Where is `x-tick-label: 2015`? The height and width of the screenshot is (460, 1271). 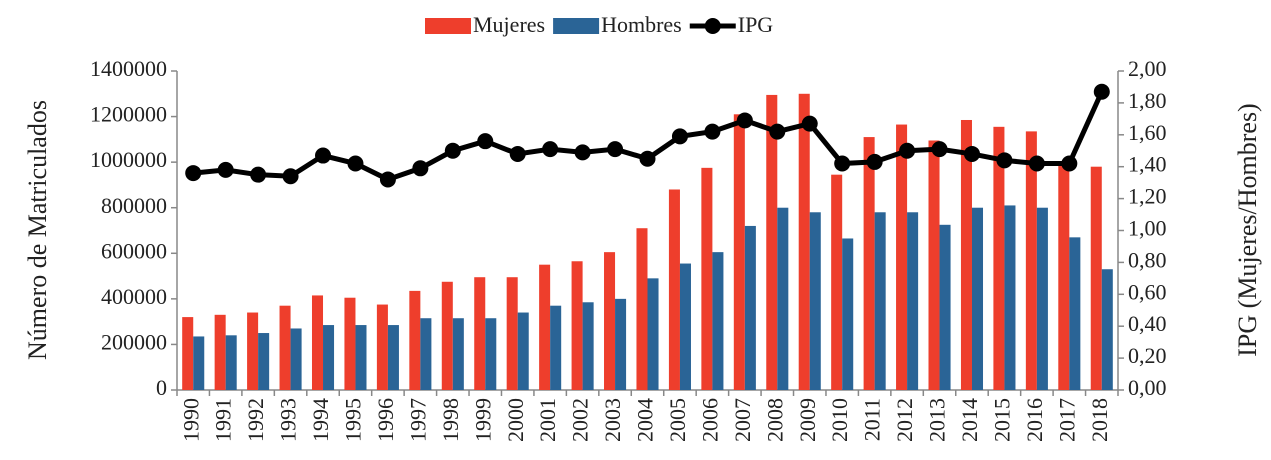
x-tick-label: 2015 is located at coordinates (1001, 420).